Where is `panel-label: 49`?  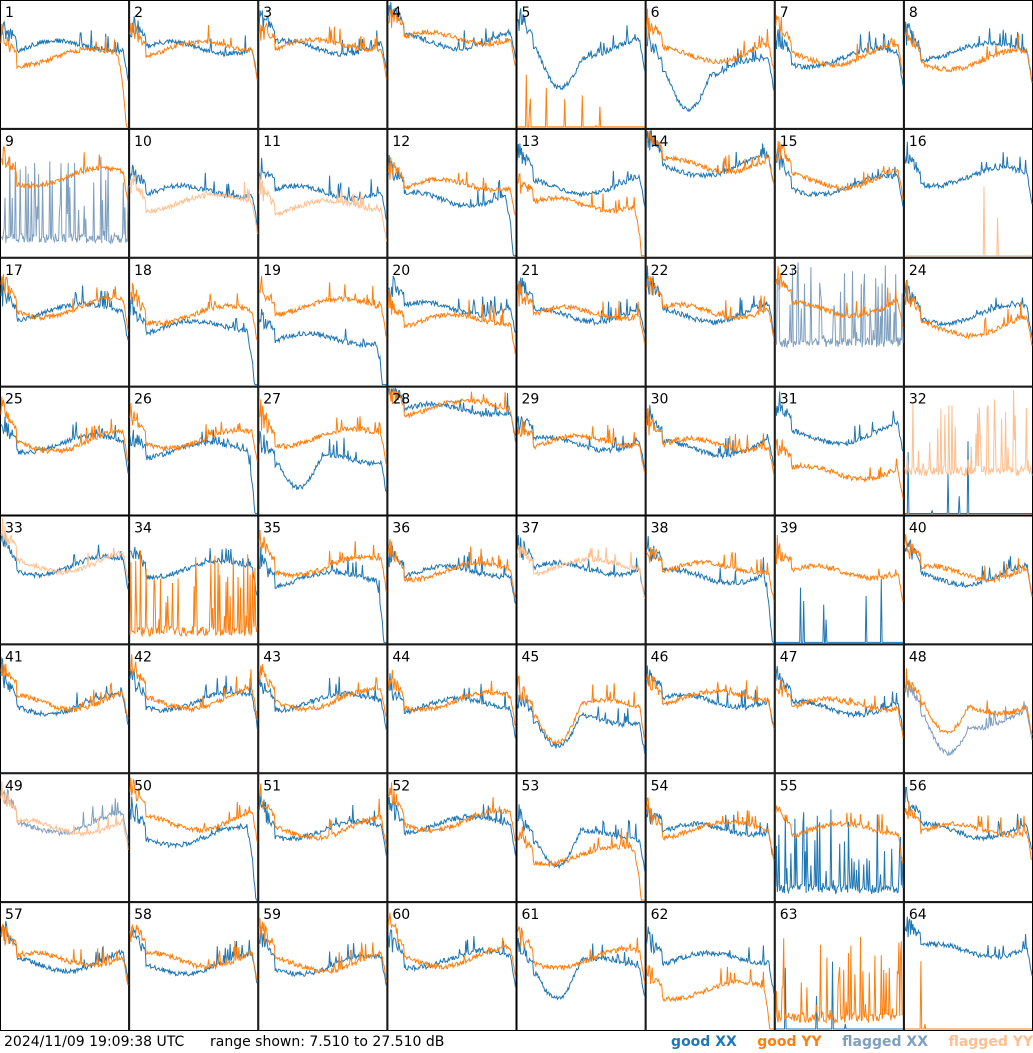
panel-label: 49 is located at coordinates (14, 786).